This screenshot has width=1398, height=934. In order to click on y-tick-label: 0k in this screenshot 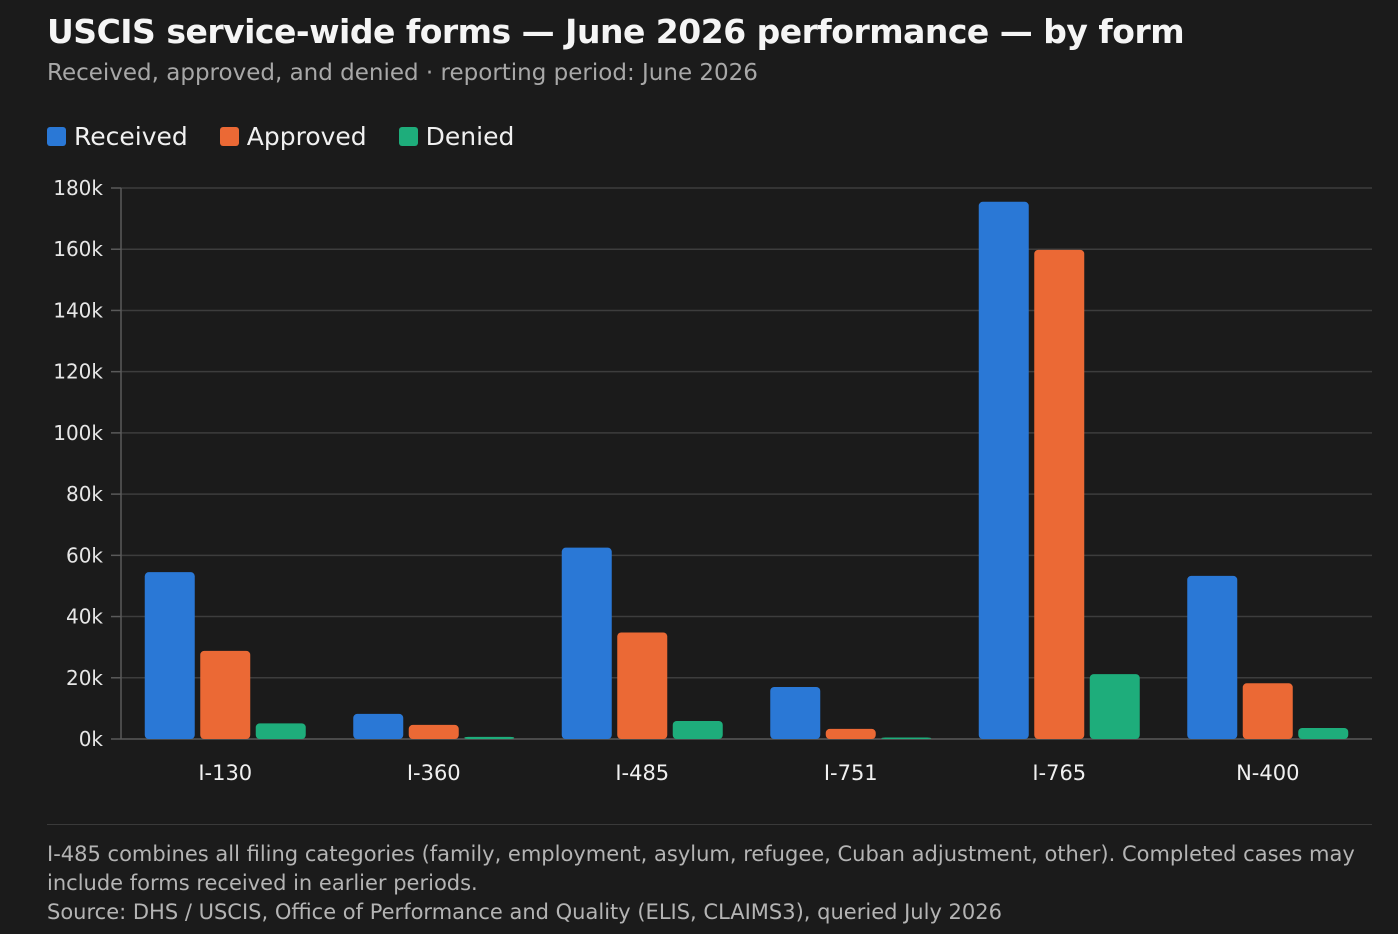, I will do `click(91, 739)`.